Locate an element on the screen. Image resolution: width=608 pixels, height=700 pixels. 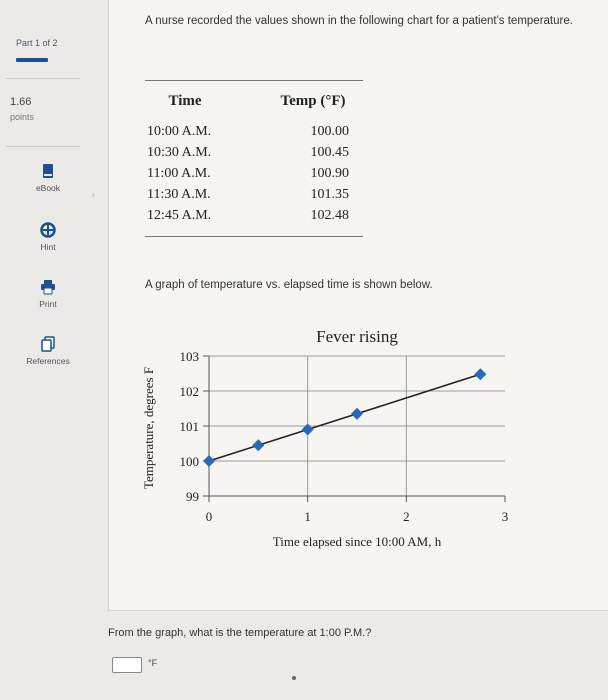
table-row: 11:30 A.M. 101.35 is located at coordinates (254, 194).